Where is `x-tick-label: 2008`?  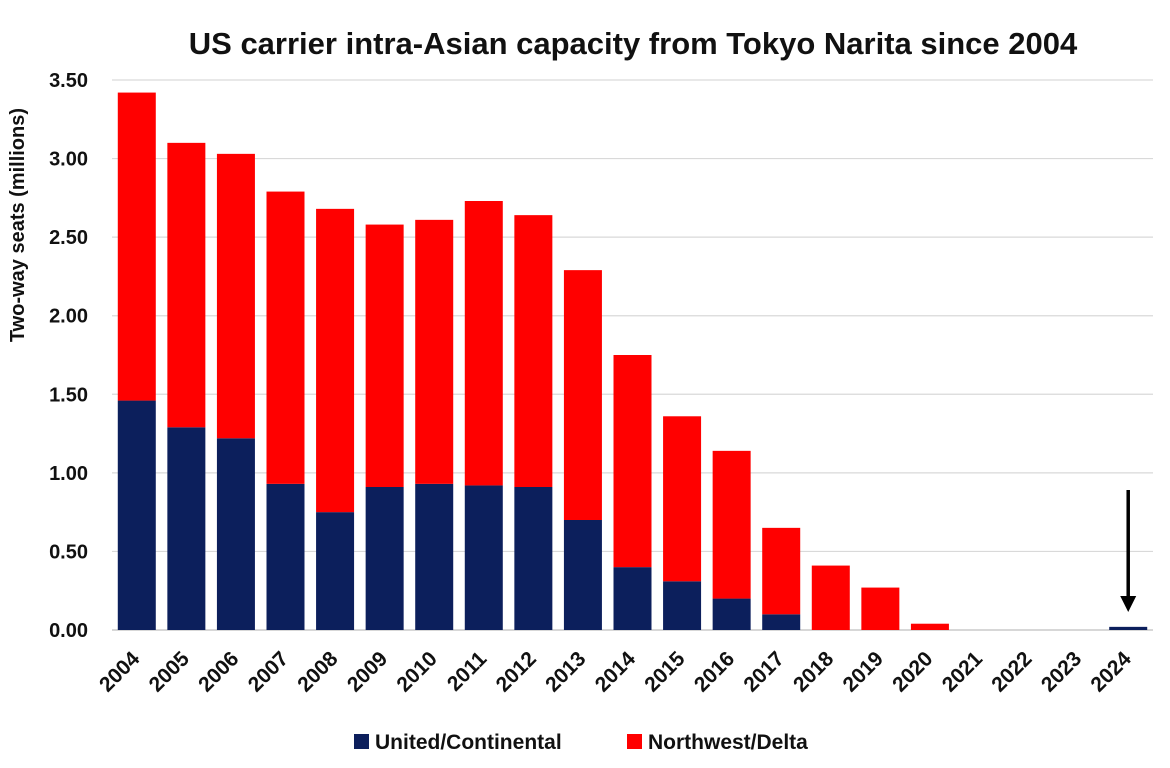 x-tick-label: 2008 is located at coordinates (318, 672).